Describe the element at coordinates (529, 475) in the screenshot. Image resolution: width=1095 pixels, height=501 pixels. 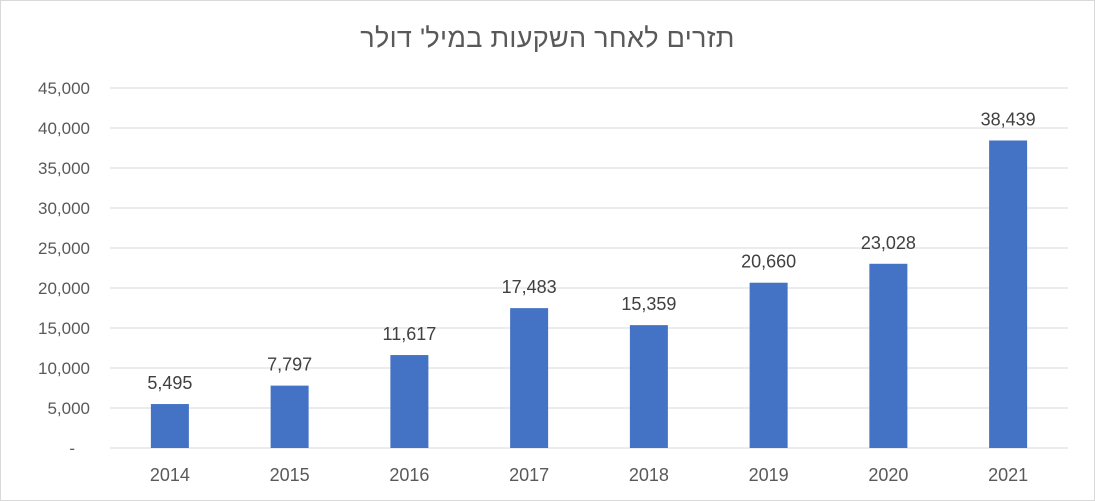
I see `x-tick-label: 2017` at that location.